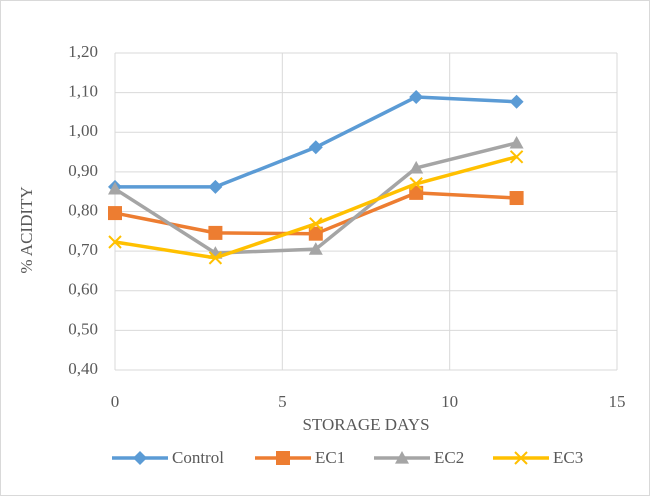 This screenshot has height=496, width=650. Describe the element at coordinates (115, 401) in the screenshot. I see `x-tick-label: 0` at that location.